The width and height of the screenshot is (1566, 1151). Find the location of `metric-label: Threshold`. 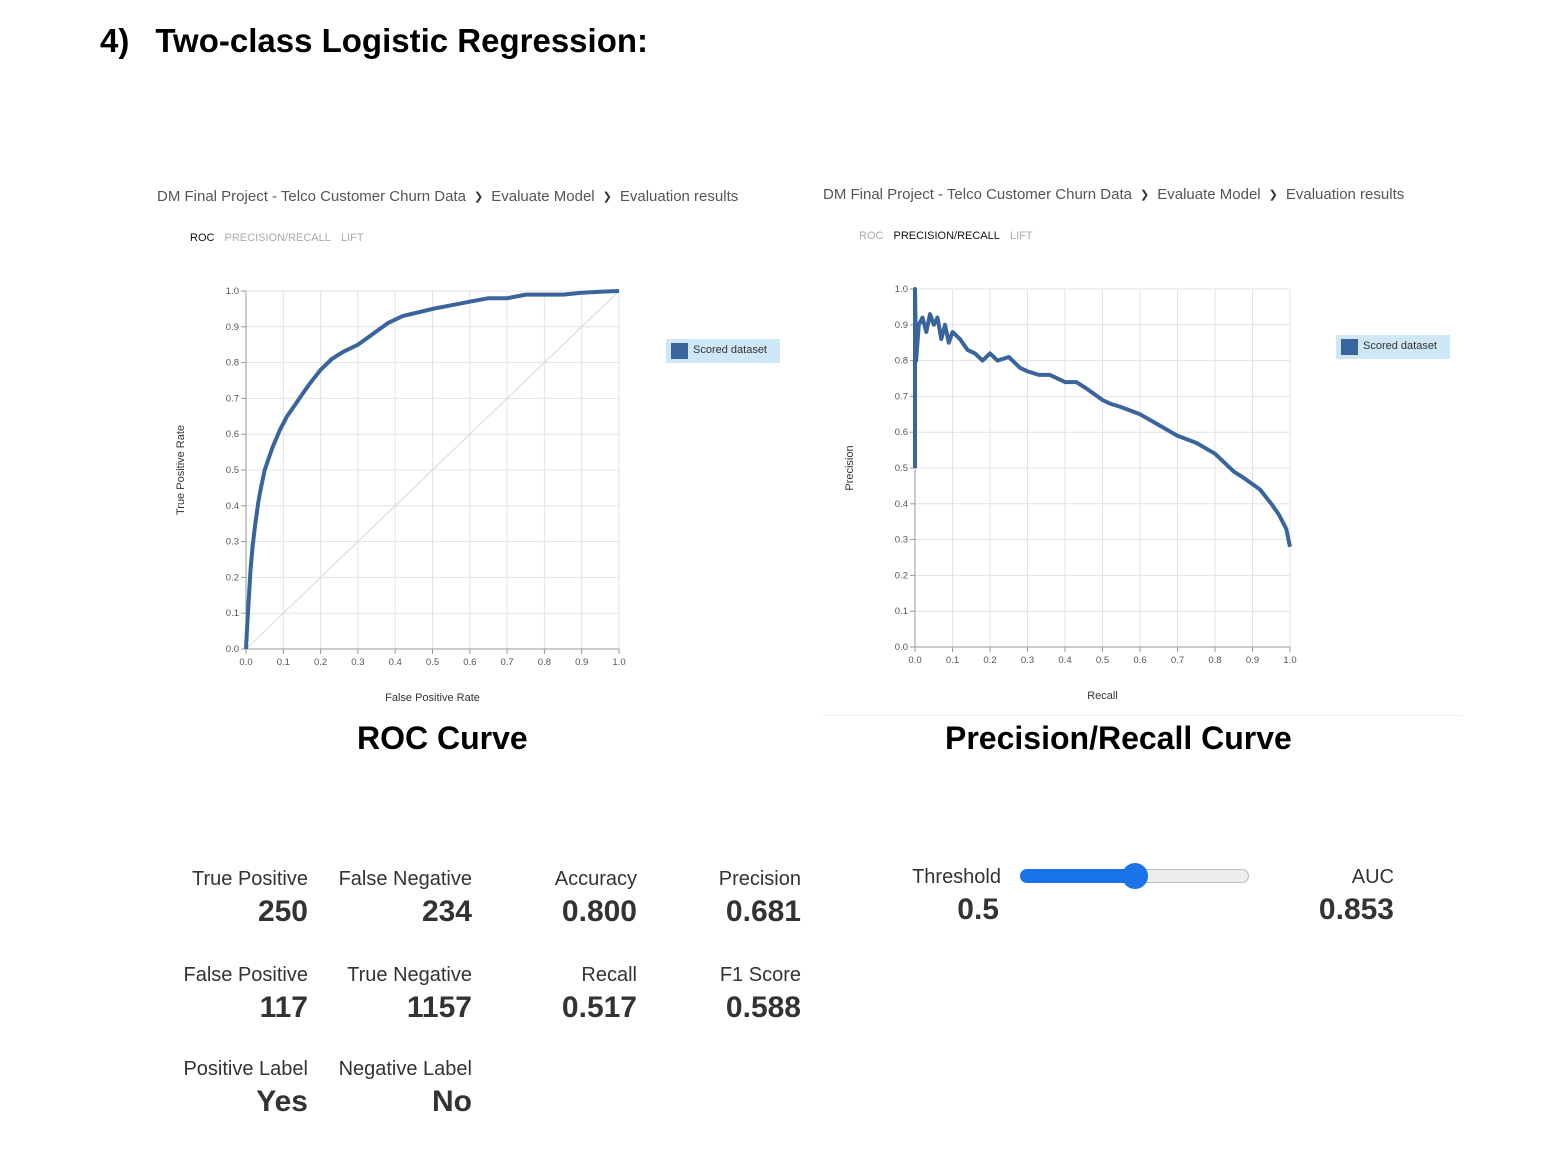

metric-label: Threshold is located at coordinates (956, 877).